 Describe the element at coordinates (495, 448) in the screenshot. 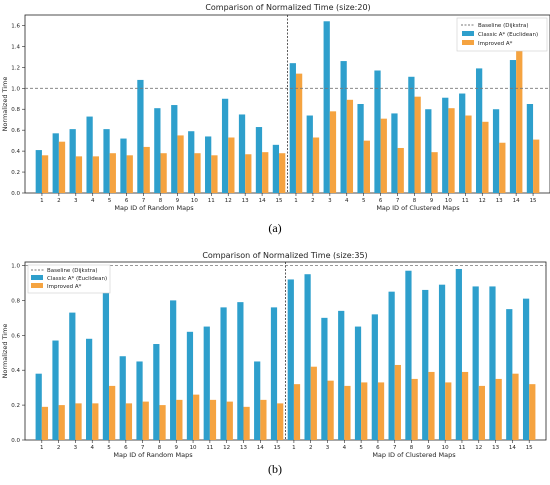

I see `chart-b-x-tick-label: 13` at that location.